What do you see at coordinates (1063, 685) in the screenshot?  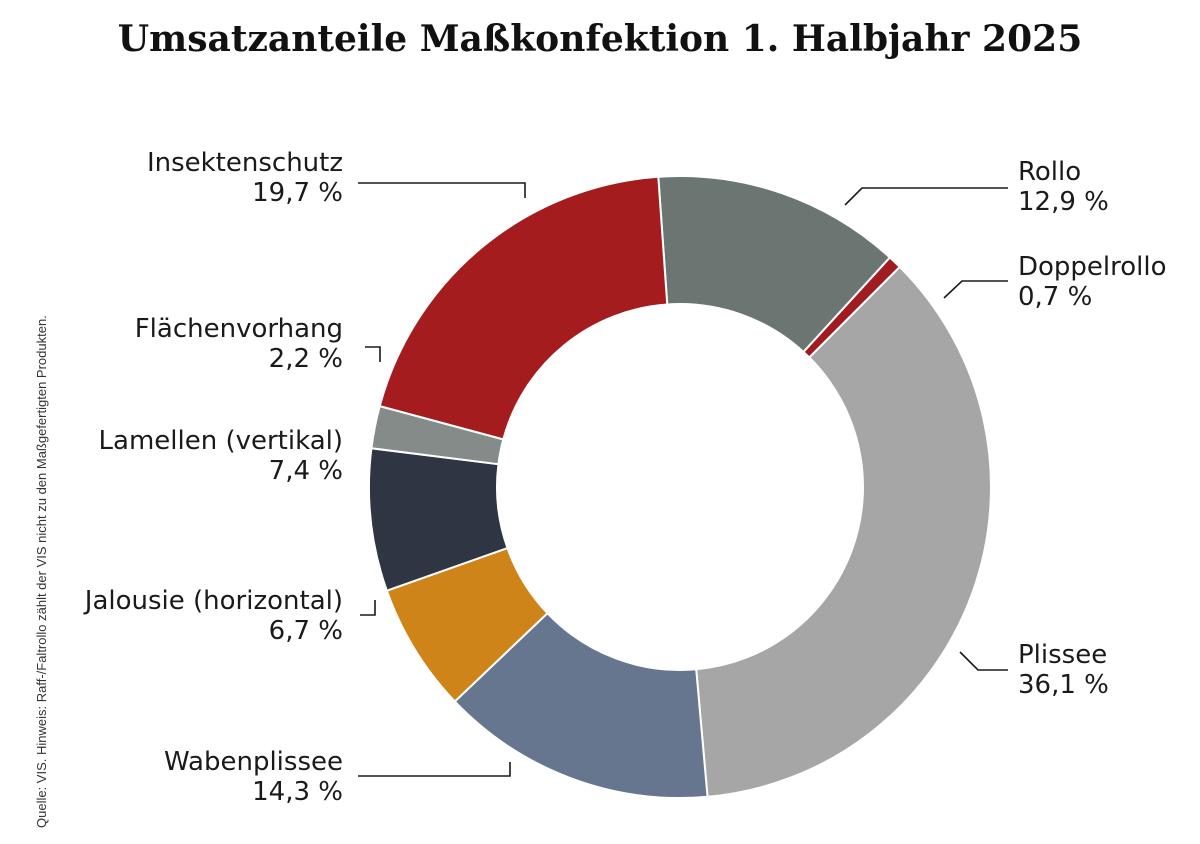 I see `slice-value-plissee: 36,1 %` at bounding box center [1063, 685].